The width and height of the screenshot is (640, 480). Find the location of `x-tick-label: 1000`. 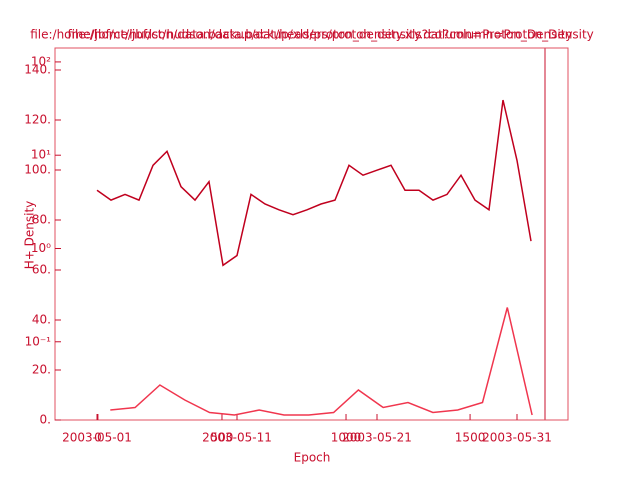

x-tick-label: 1000 is located at coordinates (346, 438).